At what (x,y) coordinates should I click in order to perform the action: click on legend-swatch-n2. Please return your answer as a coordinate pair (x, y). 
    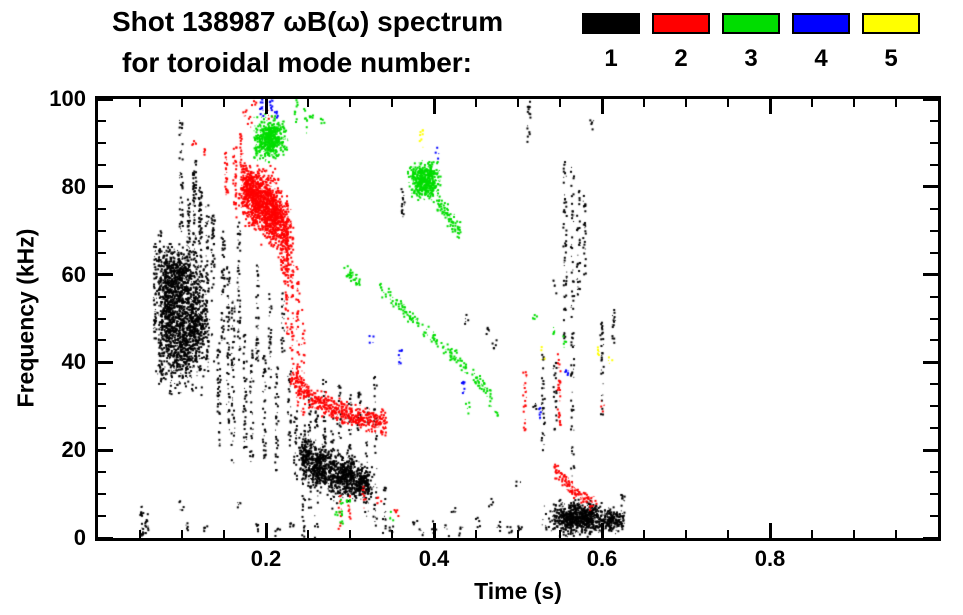
    Looking at the image, I should click on (681, 23).